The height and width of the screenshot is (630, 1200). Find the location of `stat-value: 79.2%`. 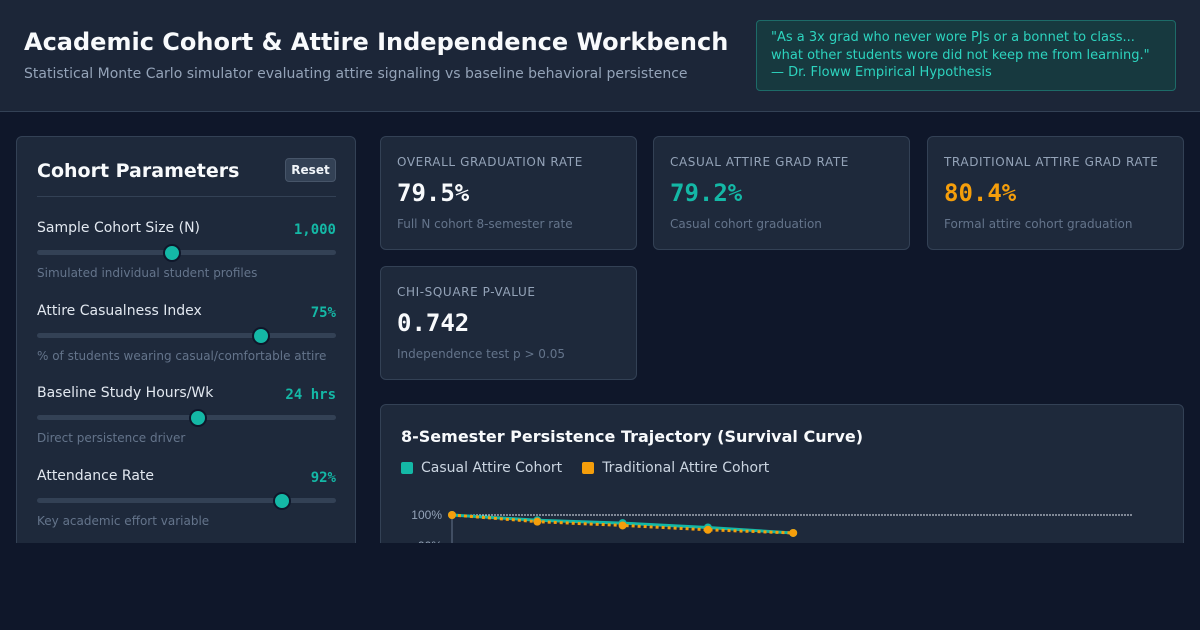

stat-value: 79.2% is located at coordinates (706, 193).